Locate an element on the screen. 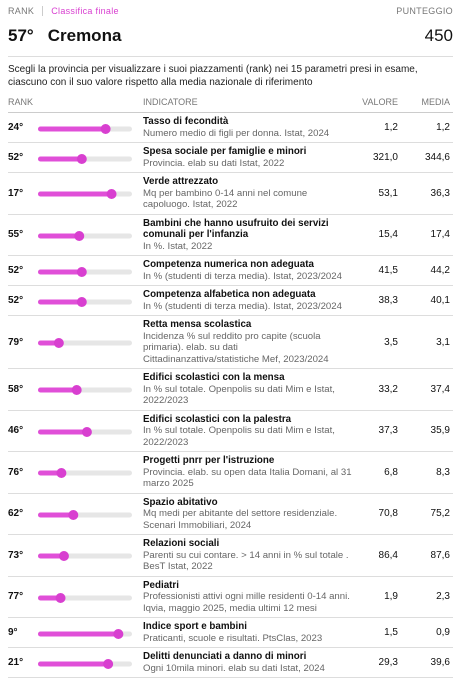  value: 29,3 is located at coordinates (388, 662).